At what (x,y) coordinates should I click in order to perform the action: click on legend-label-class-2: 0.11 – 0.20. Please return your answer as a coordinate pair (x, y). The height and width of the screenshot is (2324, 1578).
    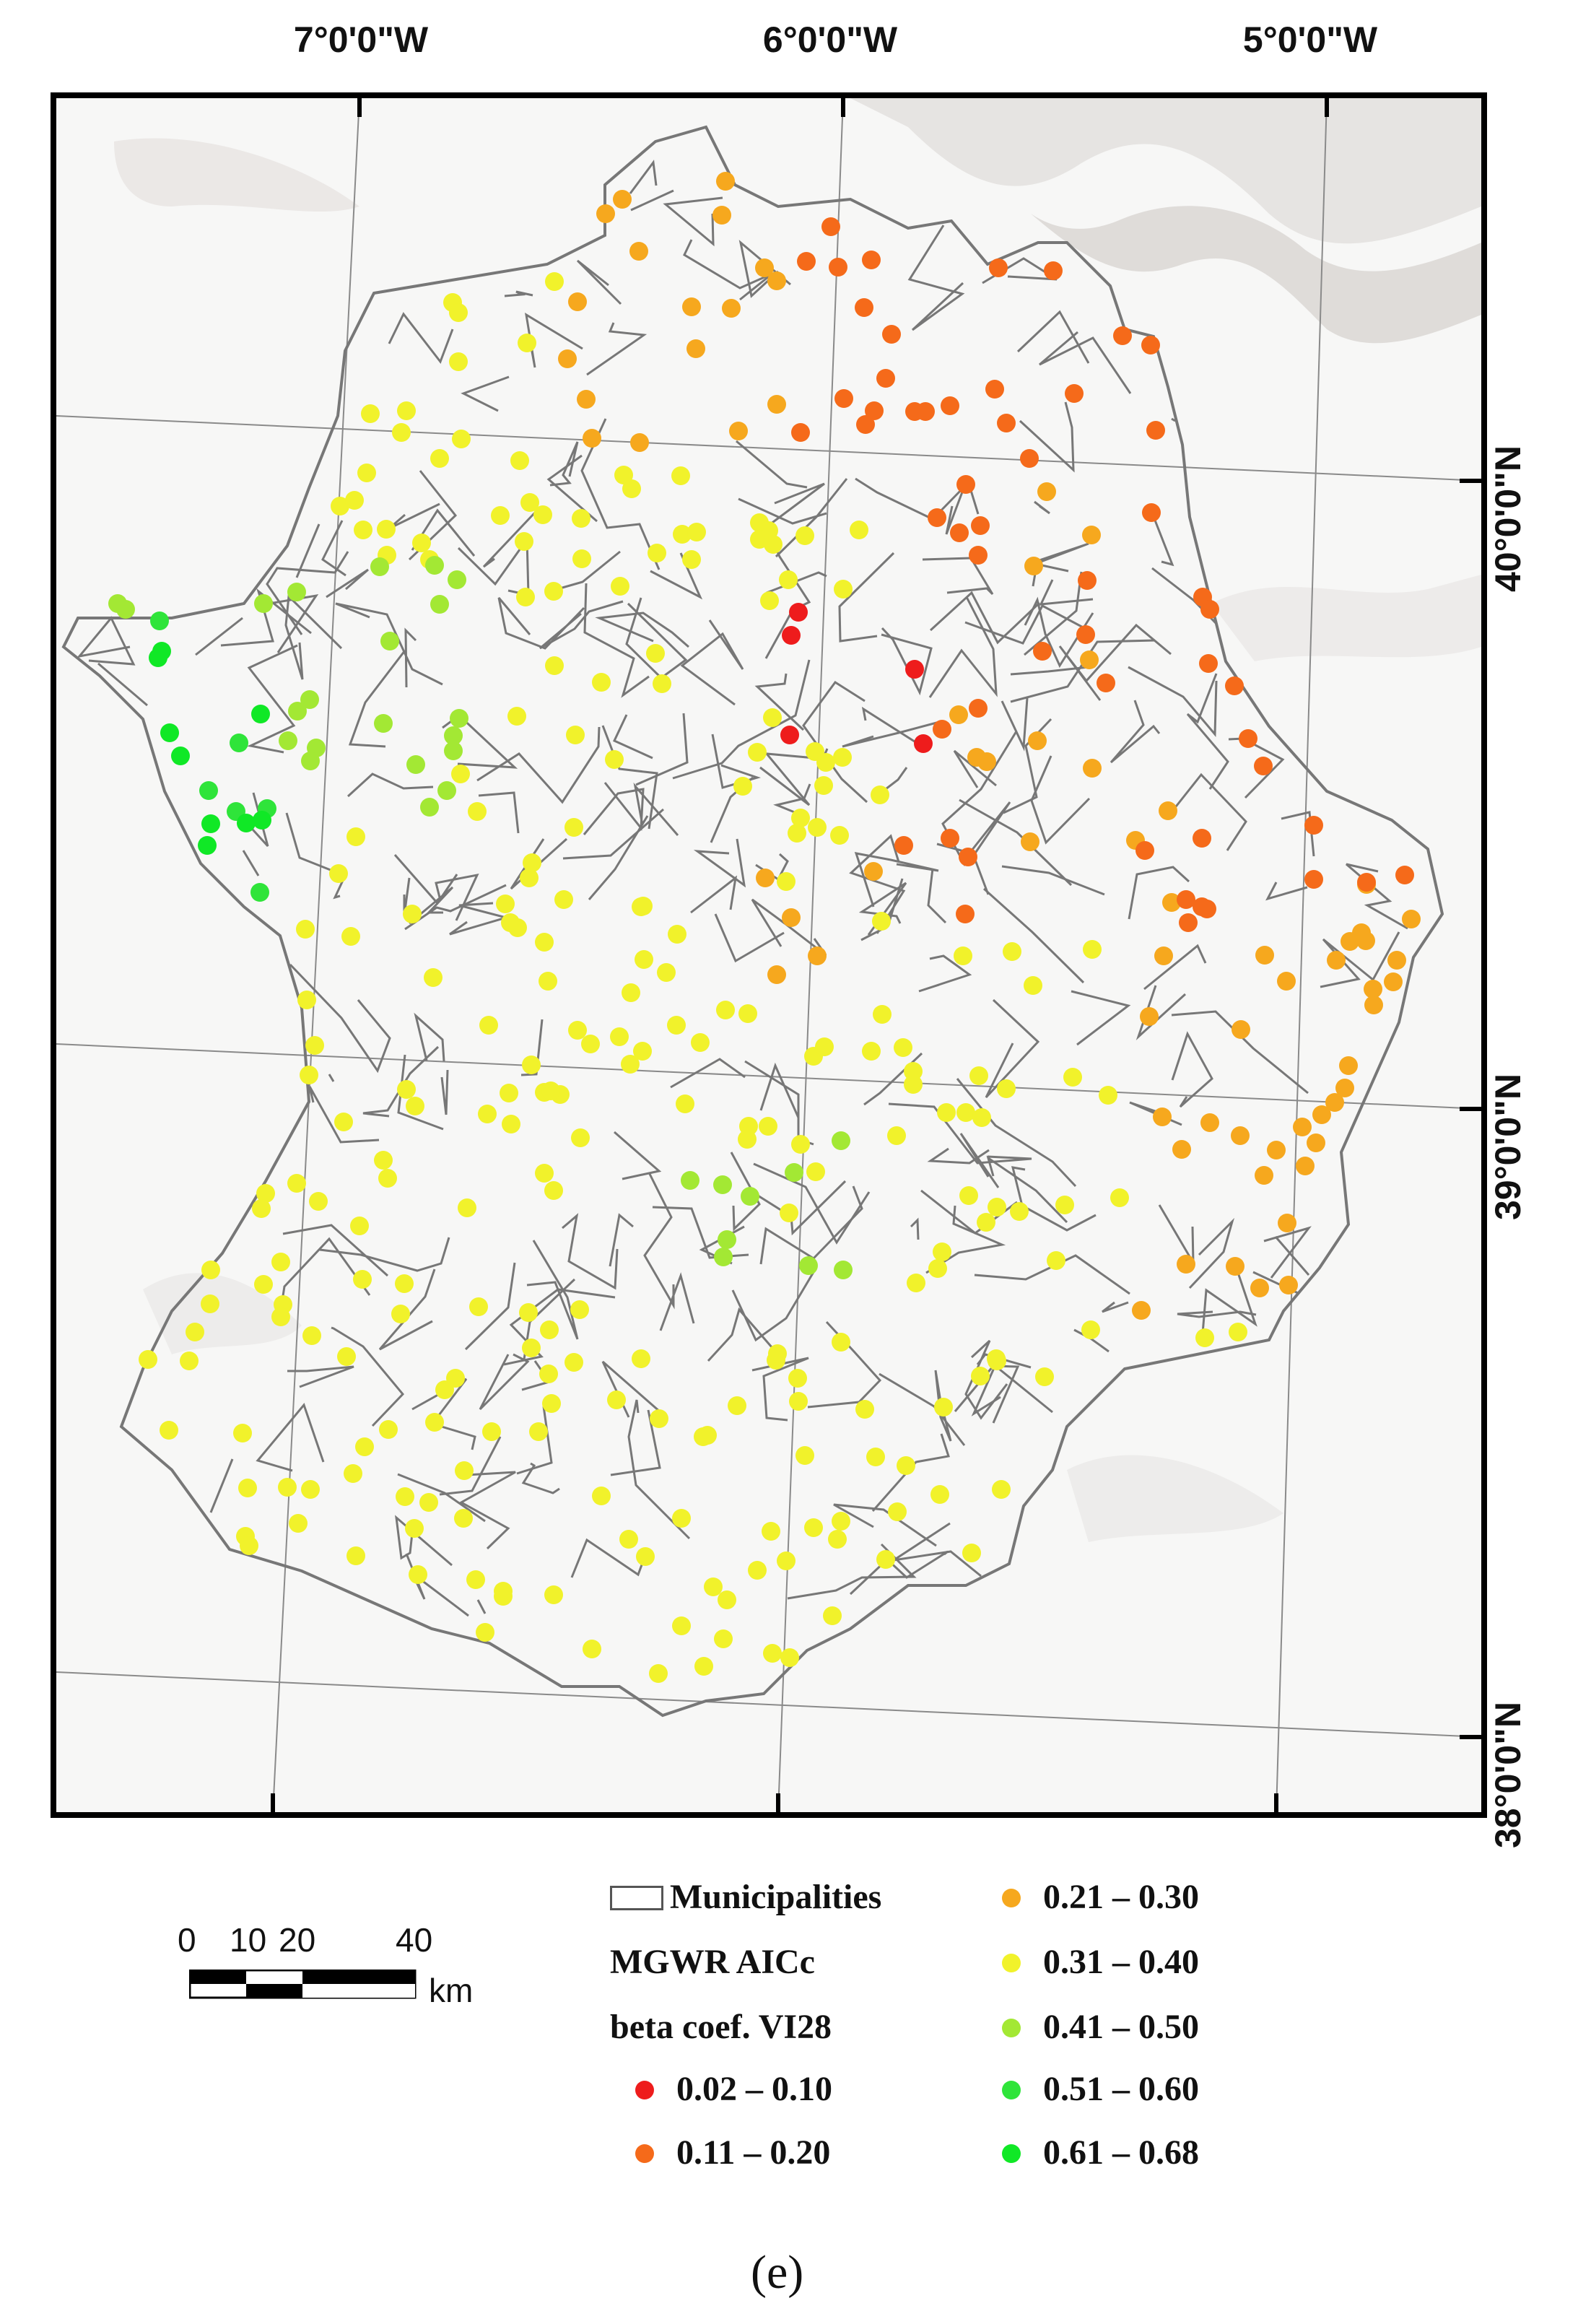
    Looking at the image, I should click on (753, 2152).